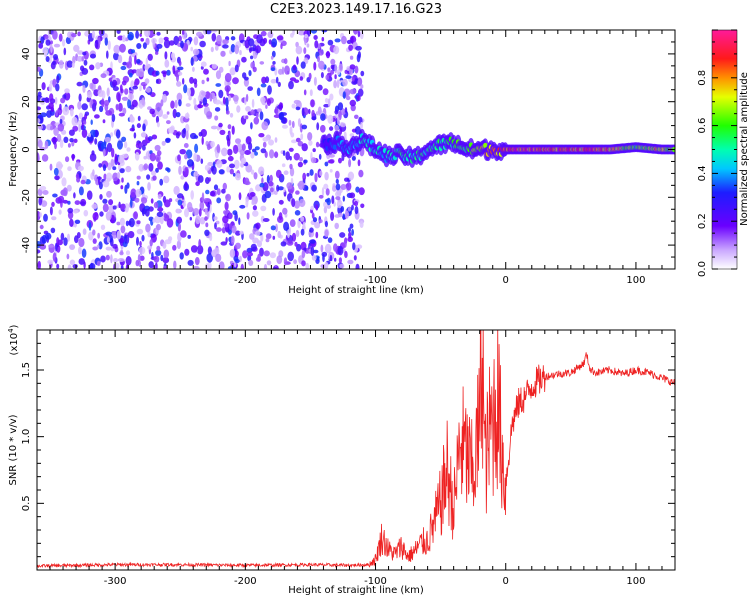 Image resolution: width=750 pixels, height=600 pixels. I want to click on colorbar-tick-label: 0.8, so click(702, 78).